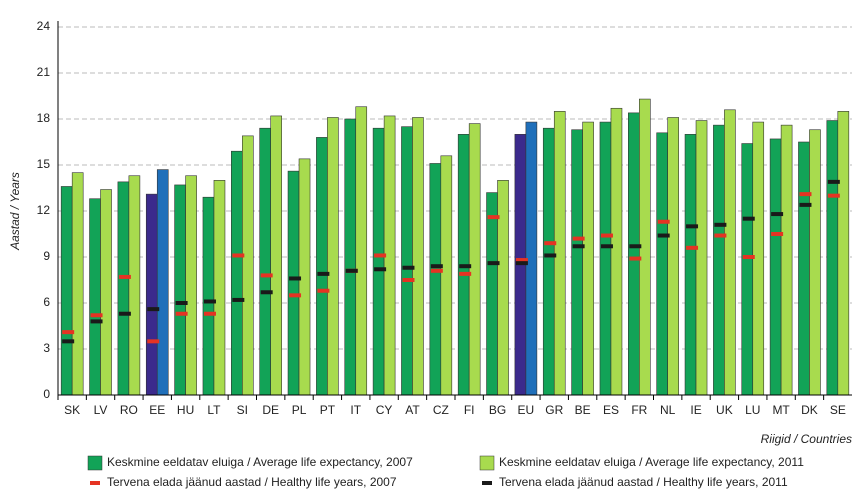 The height and width of the screenshot is (492, 855). What do you see at coordinates (157, 410) in the screenshot?
I see `x-tick-label: EE` at bounding box center [157, 410].